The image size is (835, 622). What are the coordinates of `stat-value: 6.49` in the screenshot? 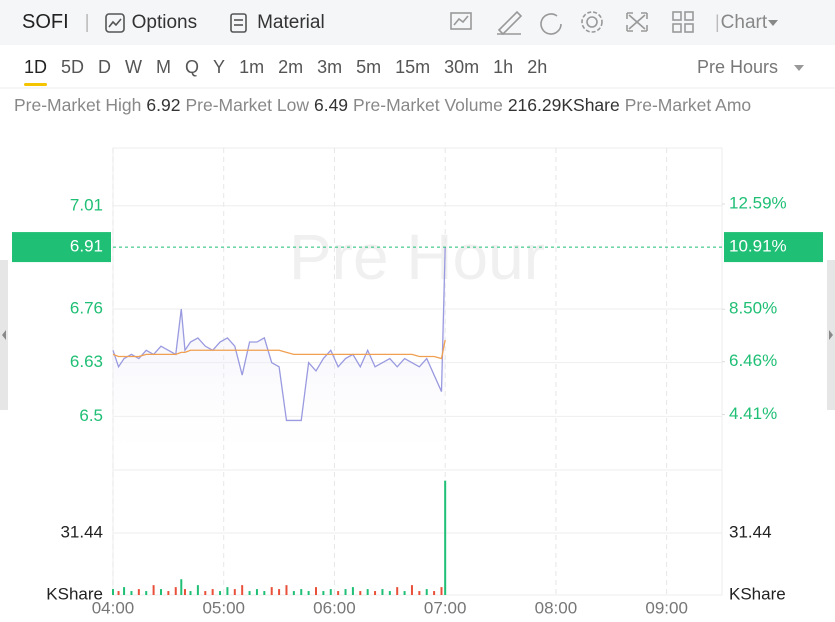 It's located at (331, 105).